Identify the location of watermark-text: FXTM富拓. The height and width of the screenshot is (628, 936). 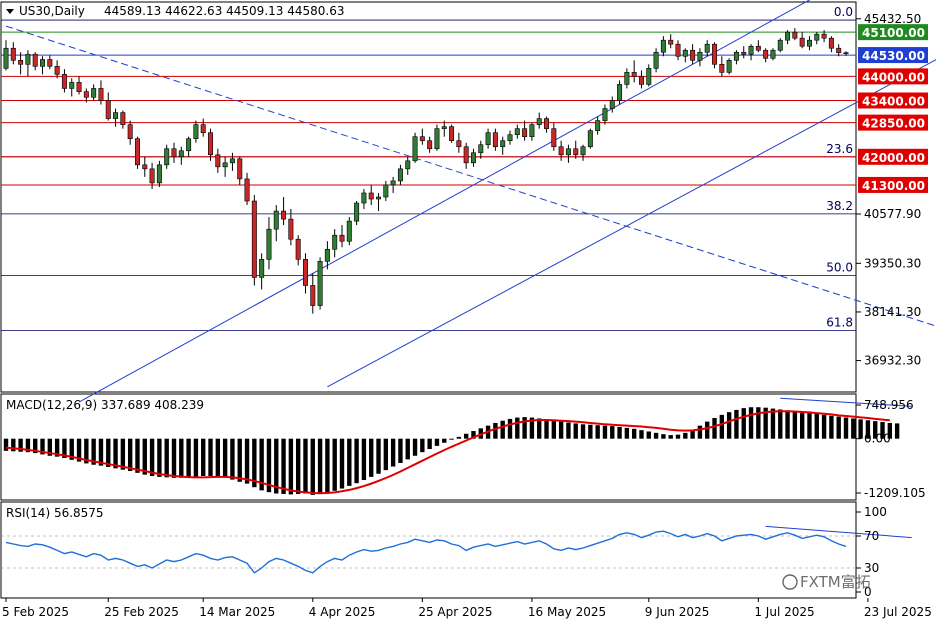
(835, 582).